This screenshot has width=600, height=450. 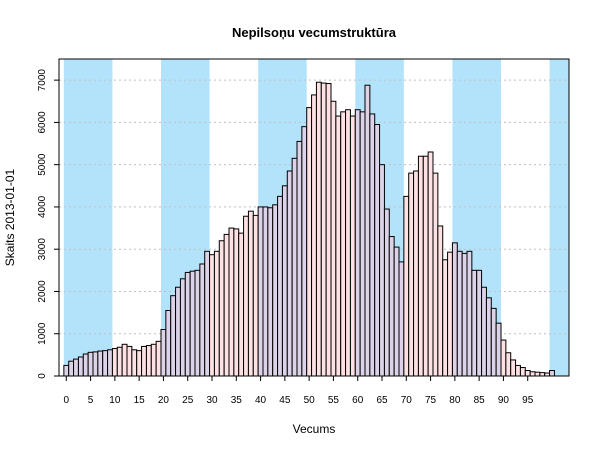 What do you see at coordinates (310, 400) in the screenshot?
I see `x-tick-label-50: 50` at bounding box center [310, 400].